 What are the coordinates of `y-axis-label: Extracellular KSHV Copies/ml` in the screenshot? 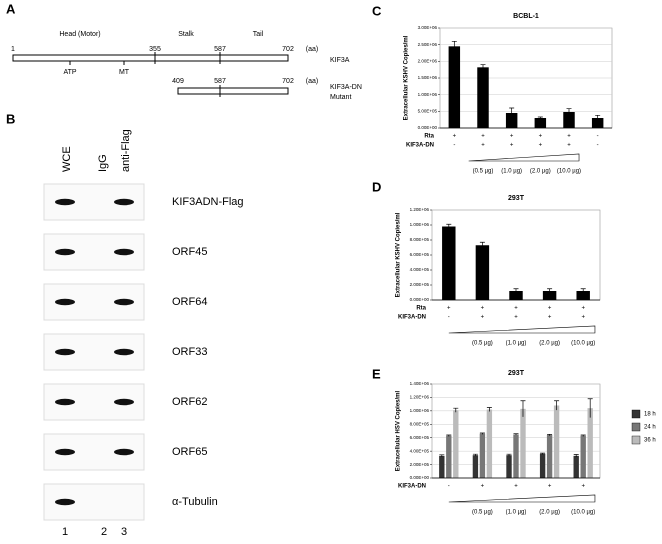 It's located at (399, 254).